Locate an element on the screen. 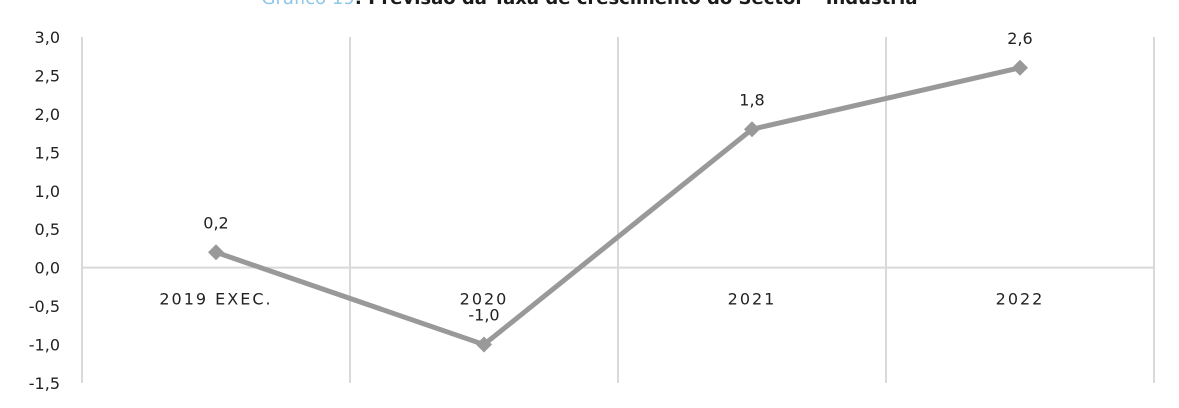 Image resolution: width=1179 pixels, height=408 pixels. data-label: -1,0 is located at coordinates (483, 315).